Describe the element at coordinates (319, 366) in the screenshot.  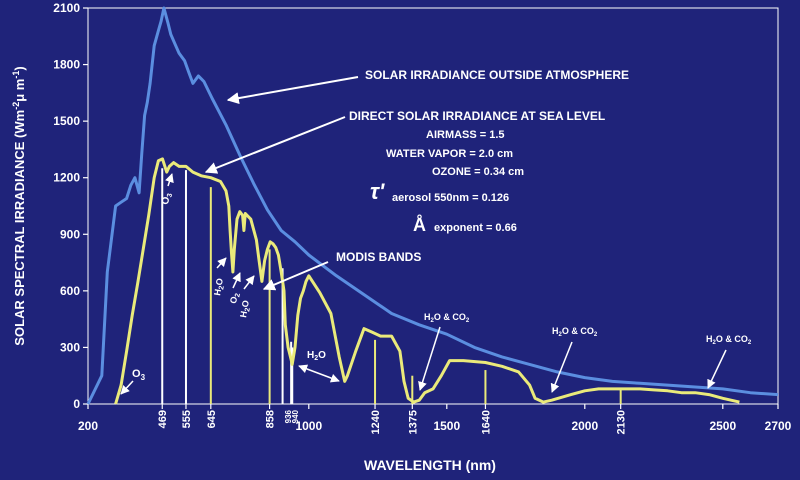
I see `annotation-h2o-1100: H2O` at that location.